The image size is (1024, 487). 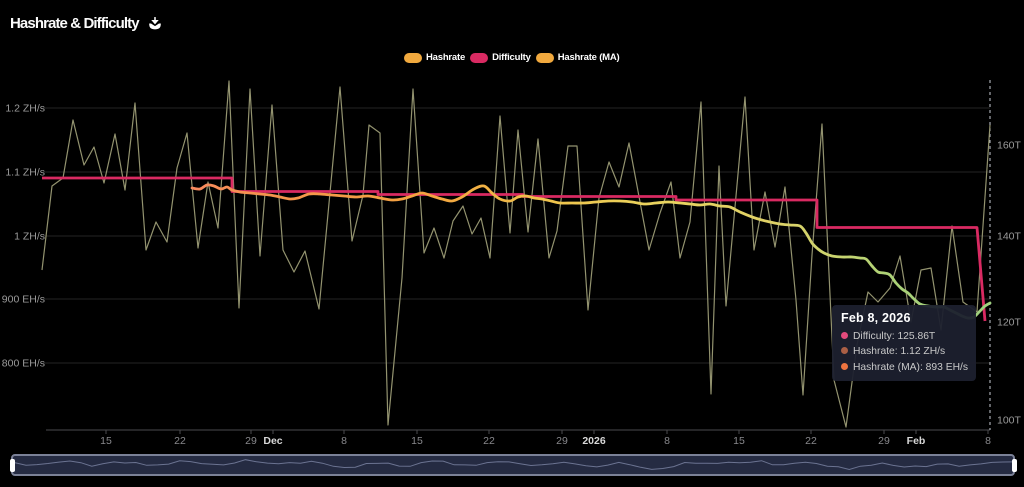 I want to click on svg-text: 2026, so click(x=594, y=441).